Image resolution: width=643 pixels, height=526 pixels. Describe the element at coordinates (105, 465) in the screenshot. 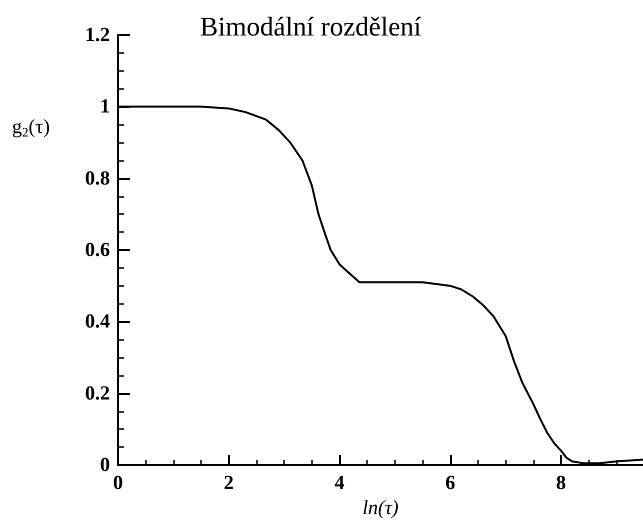

I see `y-tick-label: 0` at that location.